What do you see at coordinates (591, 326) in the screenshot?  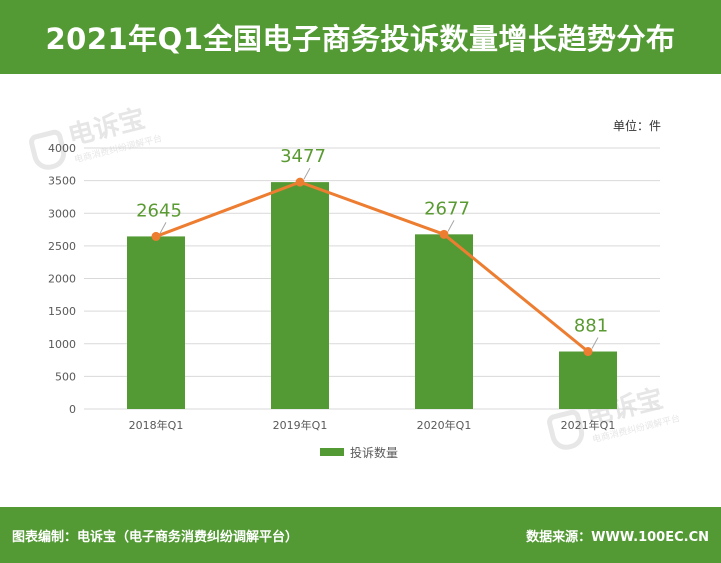 I see `data-label: 881` at bounding box center [591, 326].